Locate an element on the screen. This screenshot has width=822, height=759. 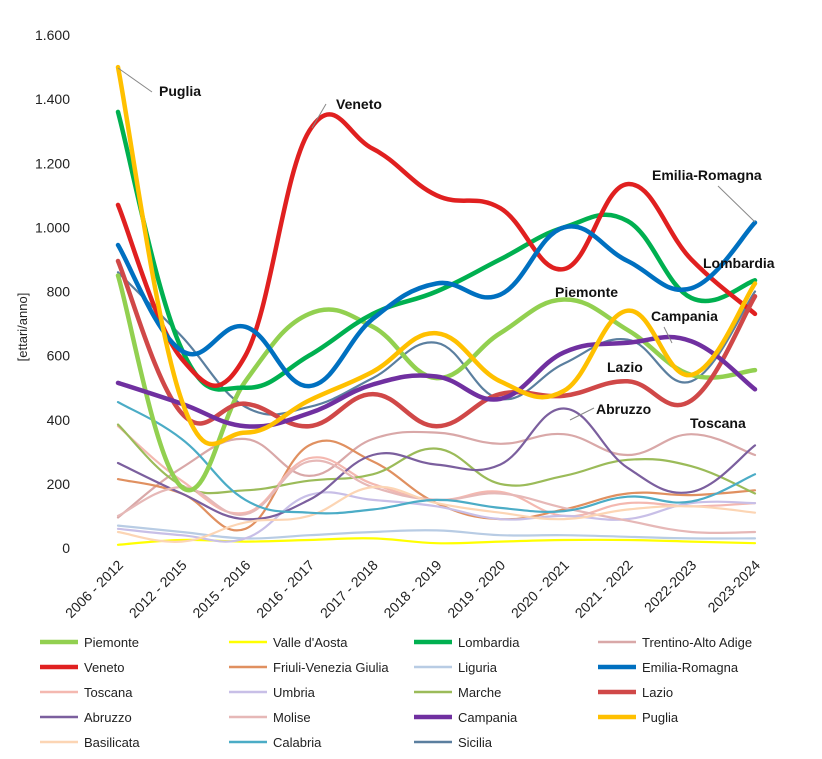
legend-item-valle-d-aosta: Valle d'Aosta is located at coordinates (288, 642).